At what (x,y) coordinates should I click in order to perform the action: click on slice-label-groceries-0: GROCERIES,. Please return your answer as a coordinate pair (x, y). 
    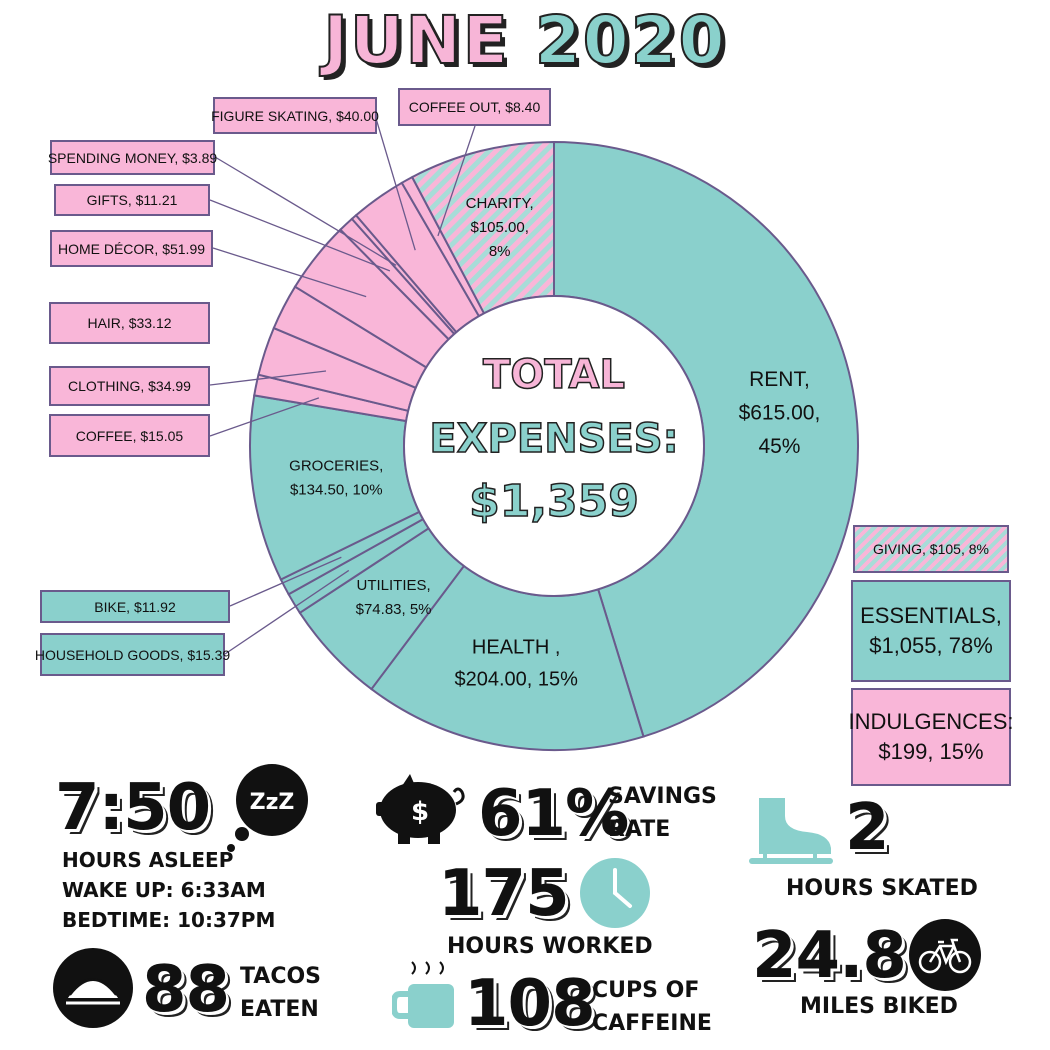
    Looking at the image, I should click on (336, 466).